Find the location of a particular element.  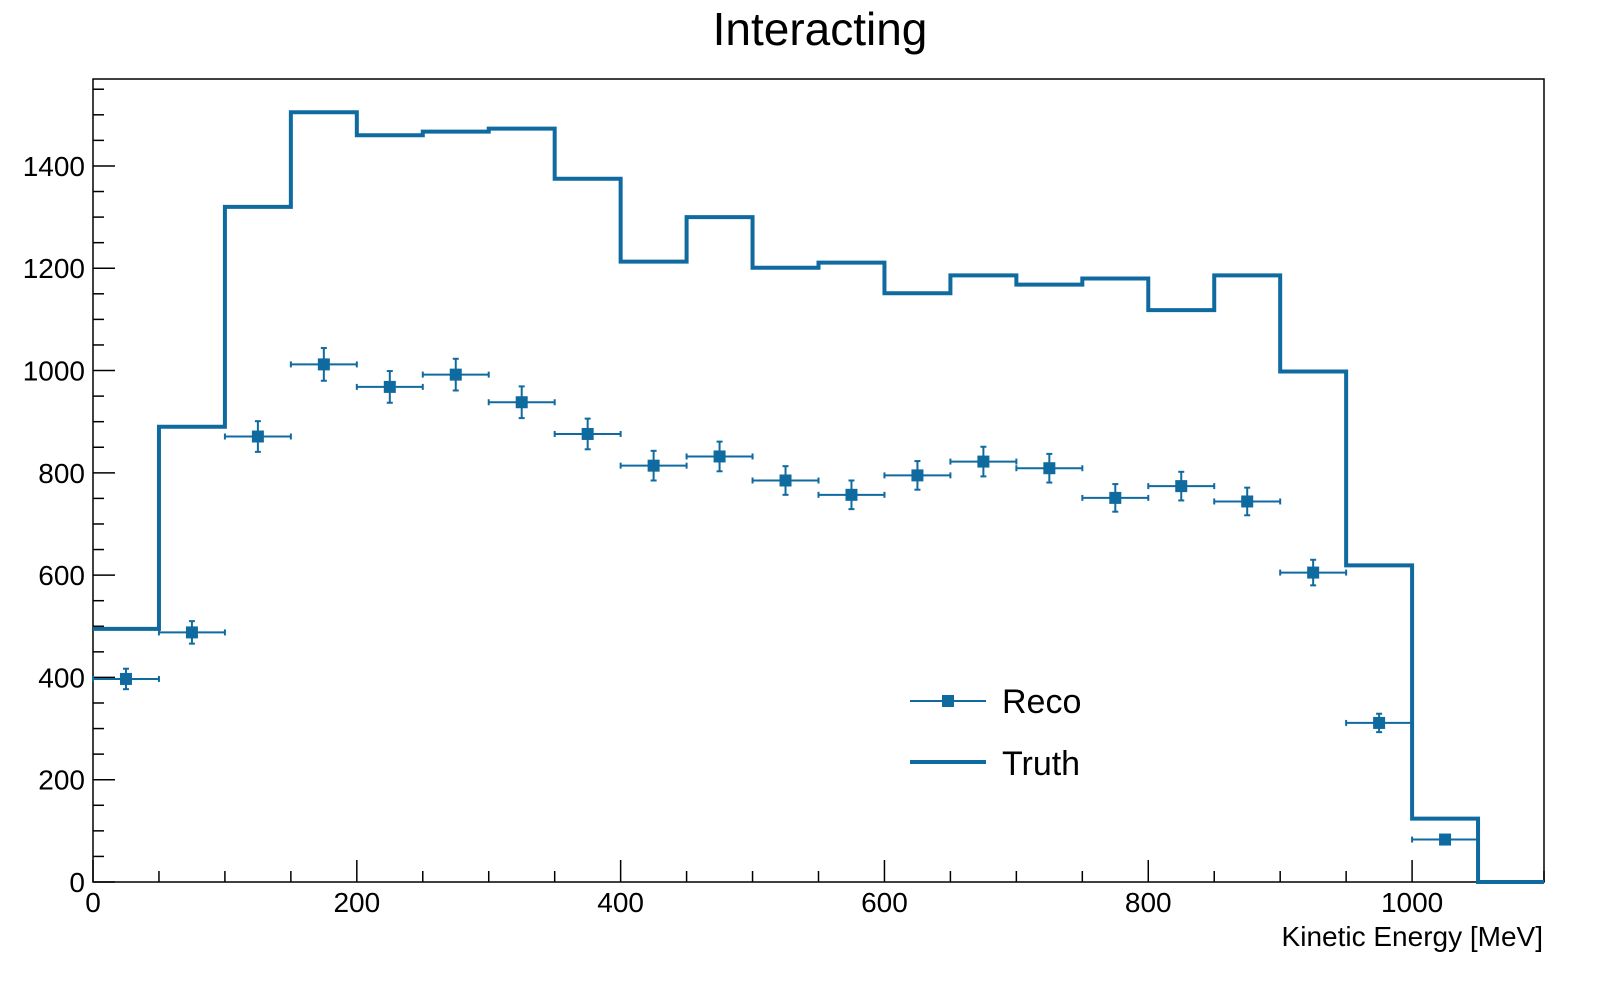

chart-title: Interacting is located at coordinates (820, 29).